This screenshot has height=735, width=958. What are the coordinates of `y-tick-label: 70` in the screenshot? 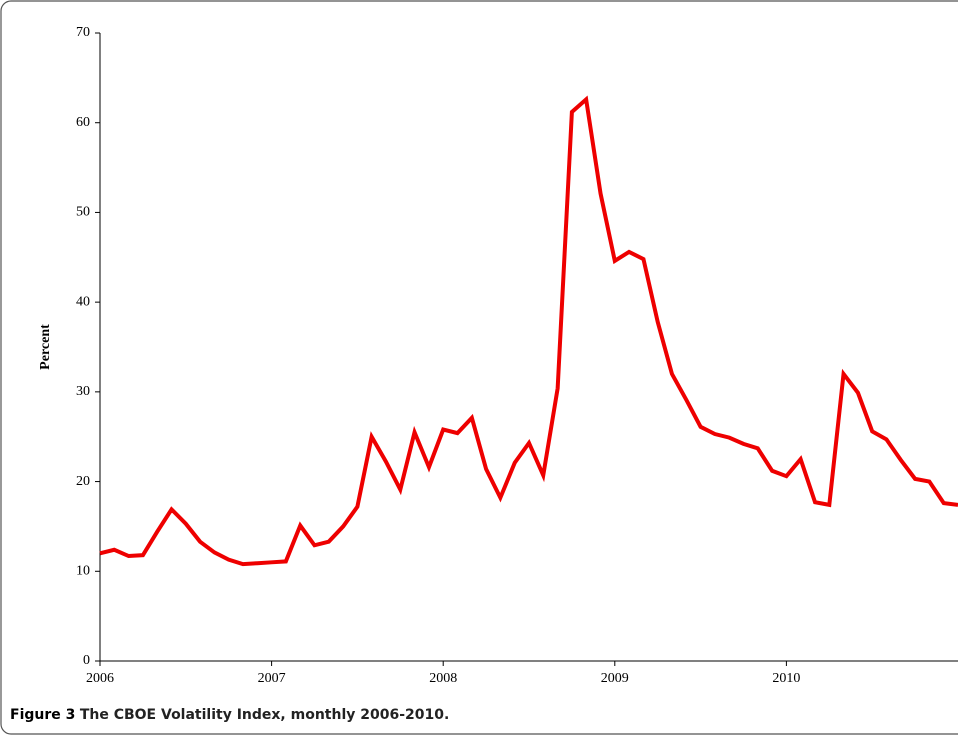 It's located at (83, 32).